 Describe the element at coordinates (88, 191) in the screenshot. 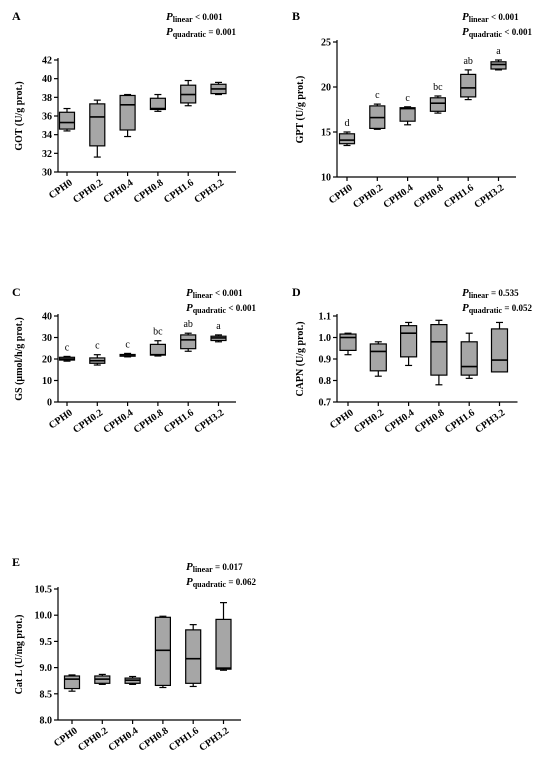

I see `x-tick-label: CPH0.2` at that location.